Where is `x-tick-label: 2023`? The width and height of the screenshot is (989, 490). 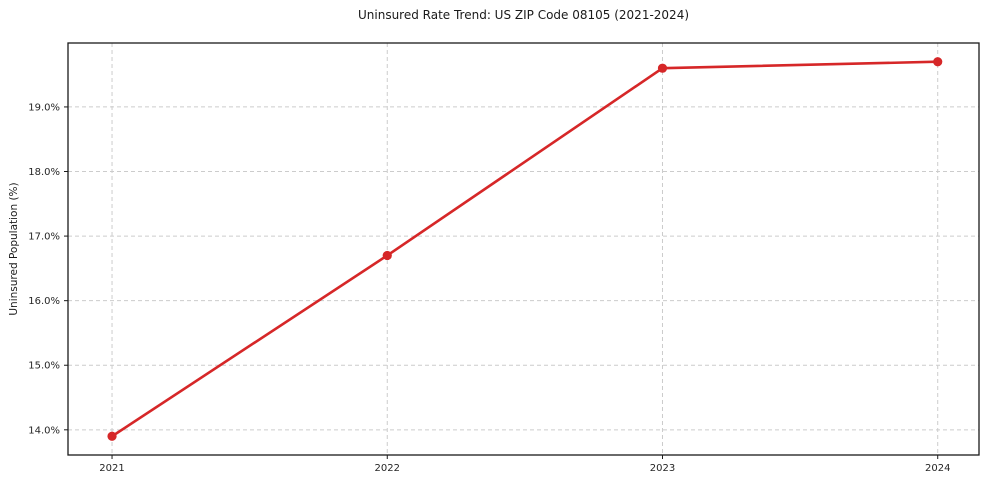 x-tick-label: 2023 is located at coordinates (662, 468).